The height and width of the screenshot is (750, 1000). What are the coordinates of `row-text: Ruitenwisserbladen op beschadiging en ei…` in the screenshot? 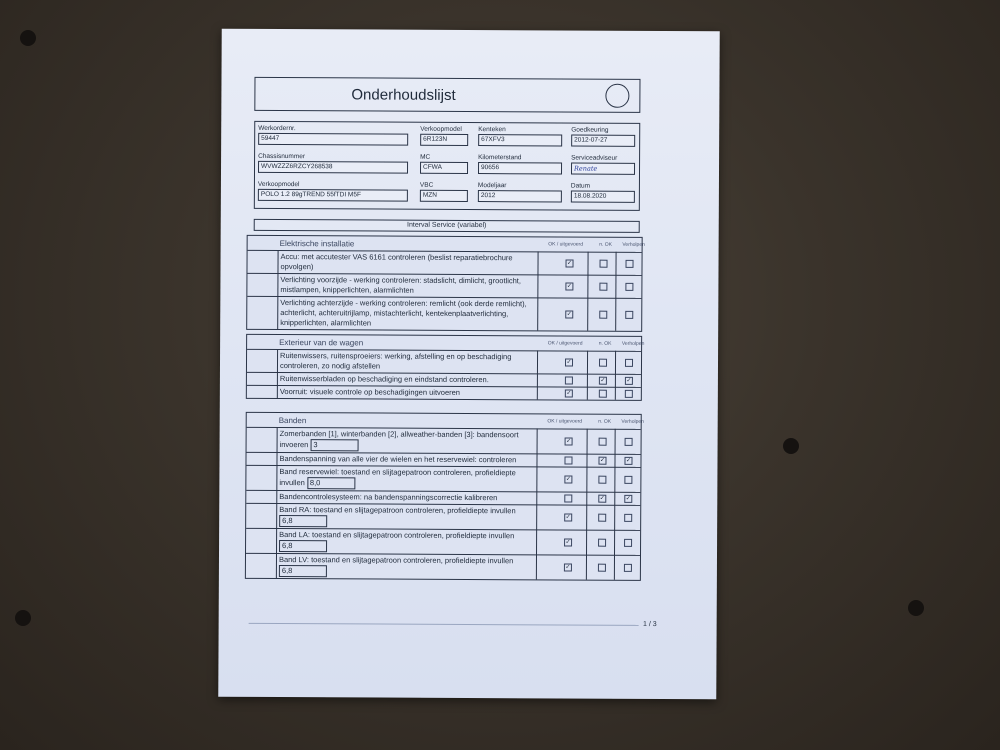 It's located at (384, 379).